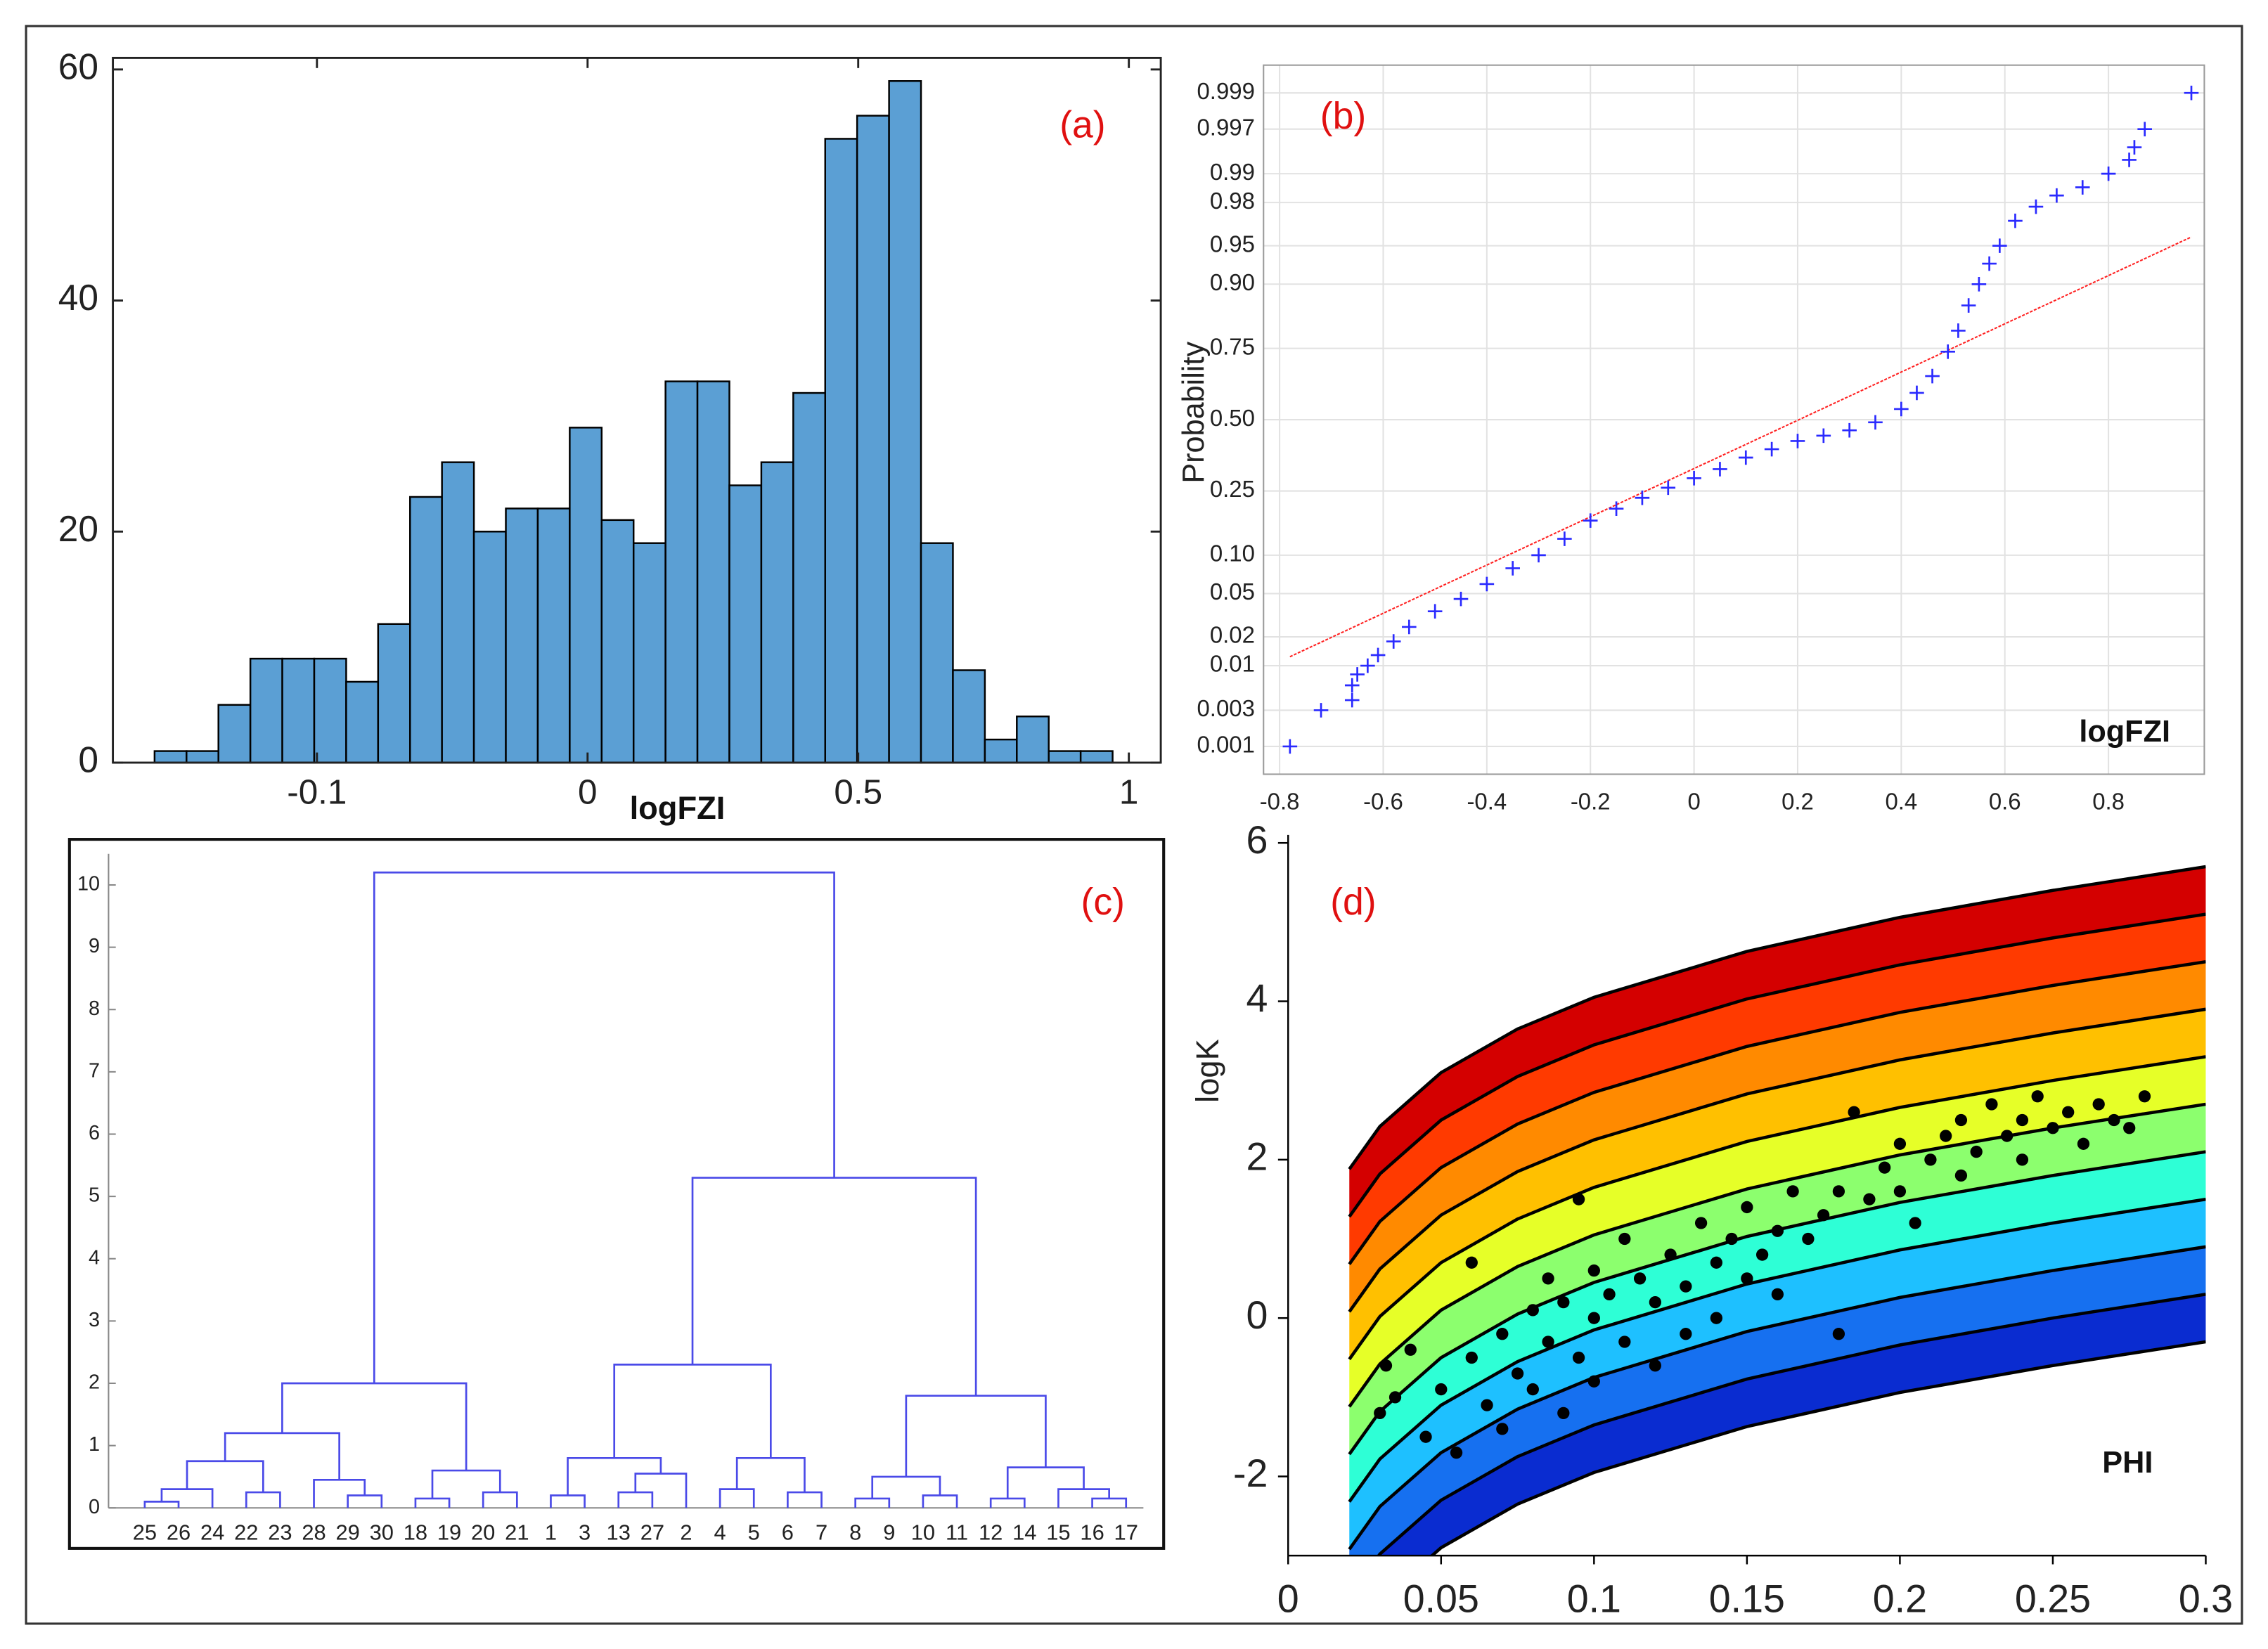 This screenshot has width=2268, height=1649. What do you see at coordinates (1747, 1599) in the screenshot?
I see `x-tick-label: 0.15` at bounding box center [1747, 1599].